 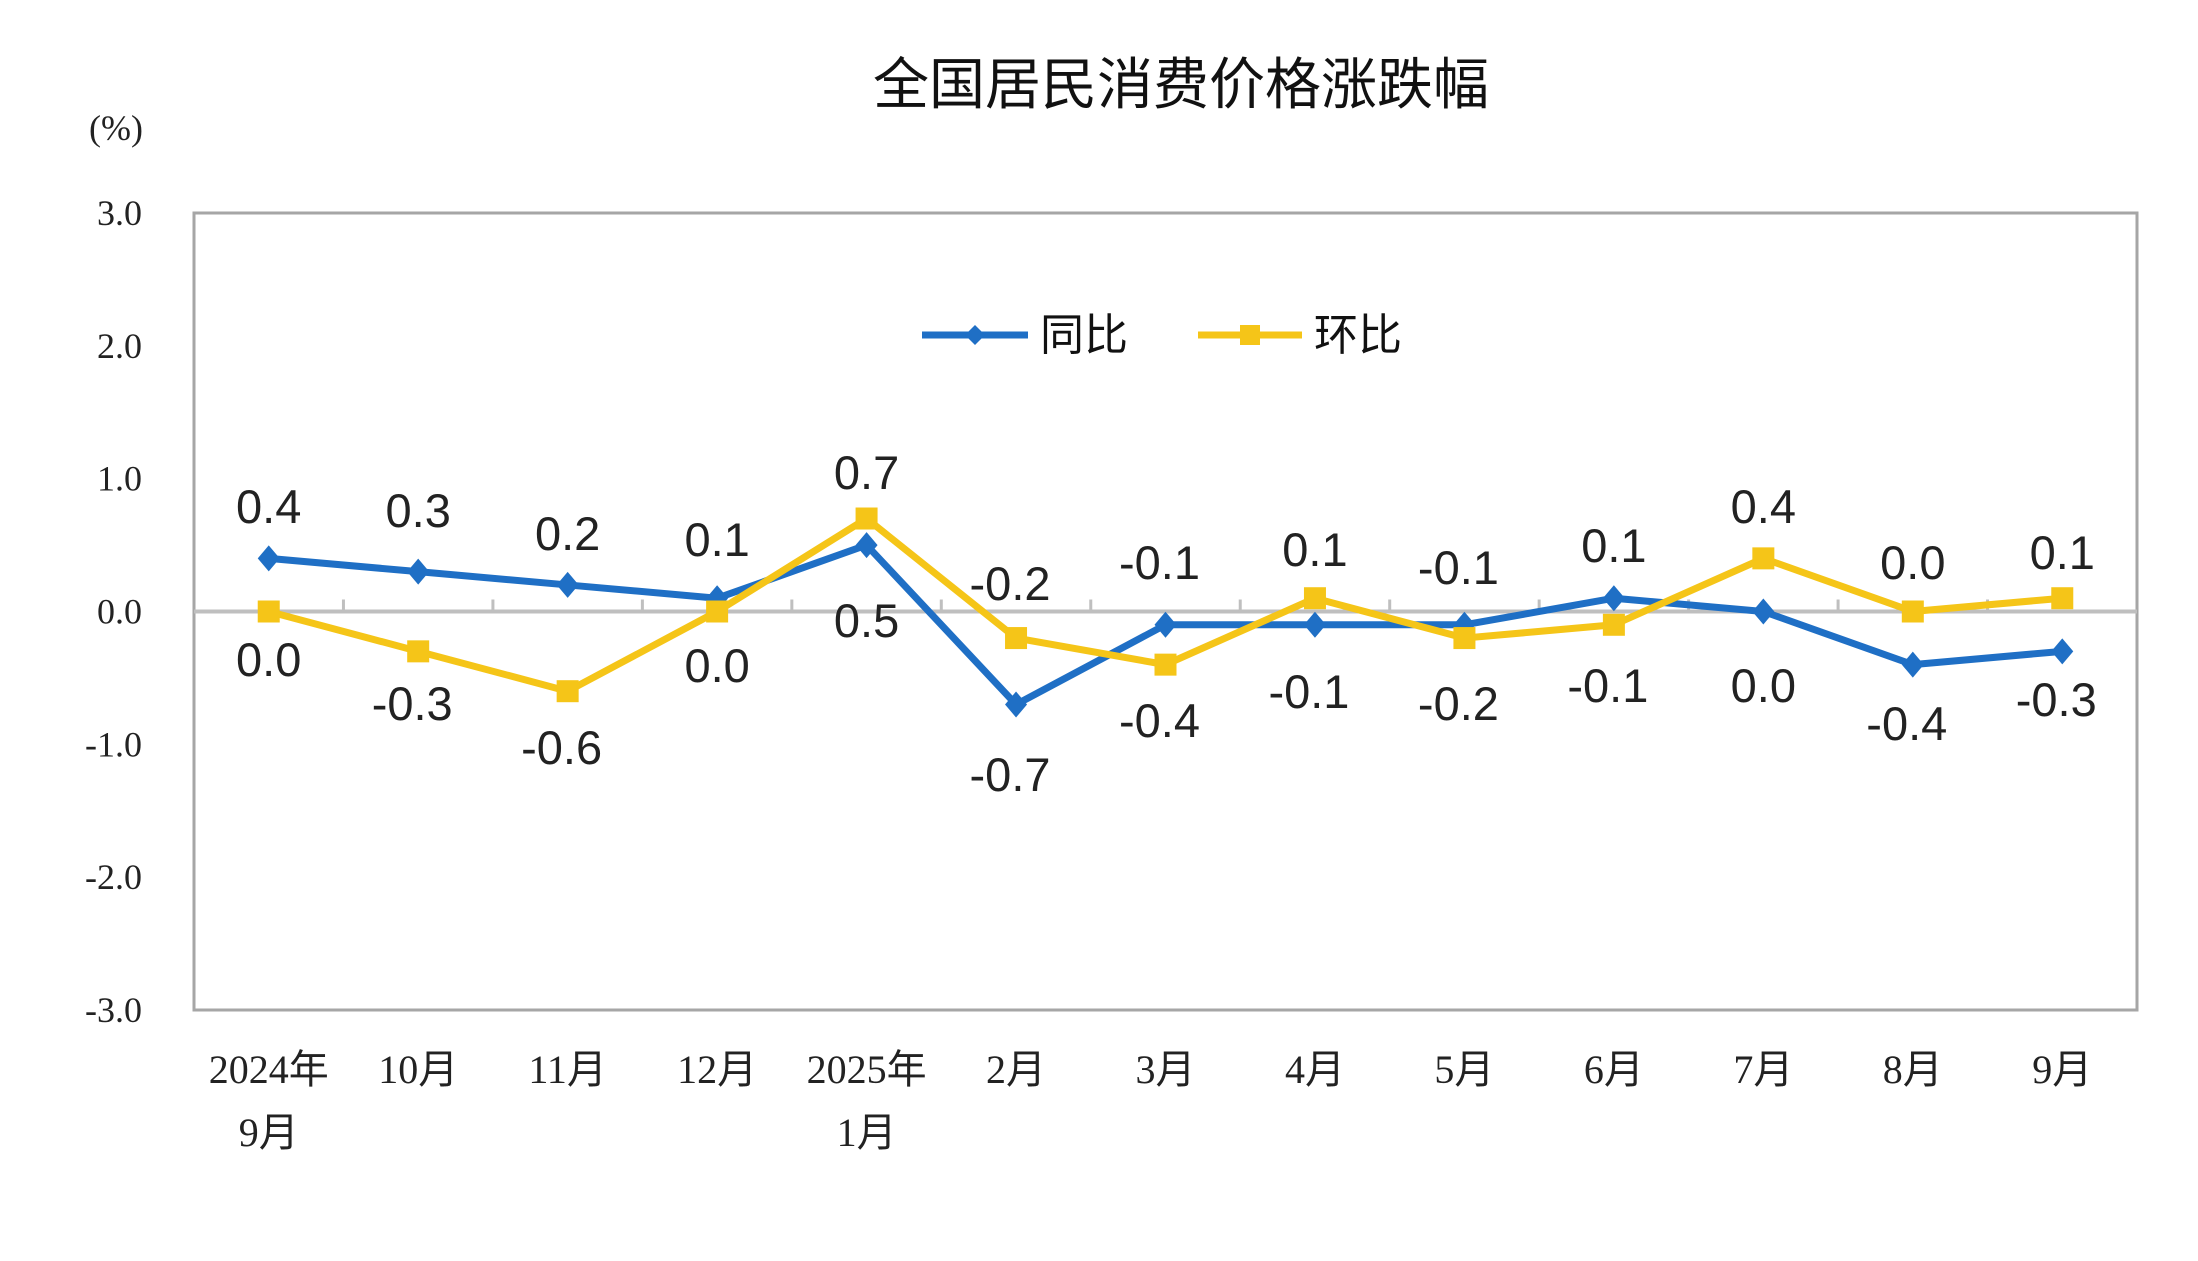 I want to click on square-marker-icon, so click(x=1250, y=335).